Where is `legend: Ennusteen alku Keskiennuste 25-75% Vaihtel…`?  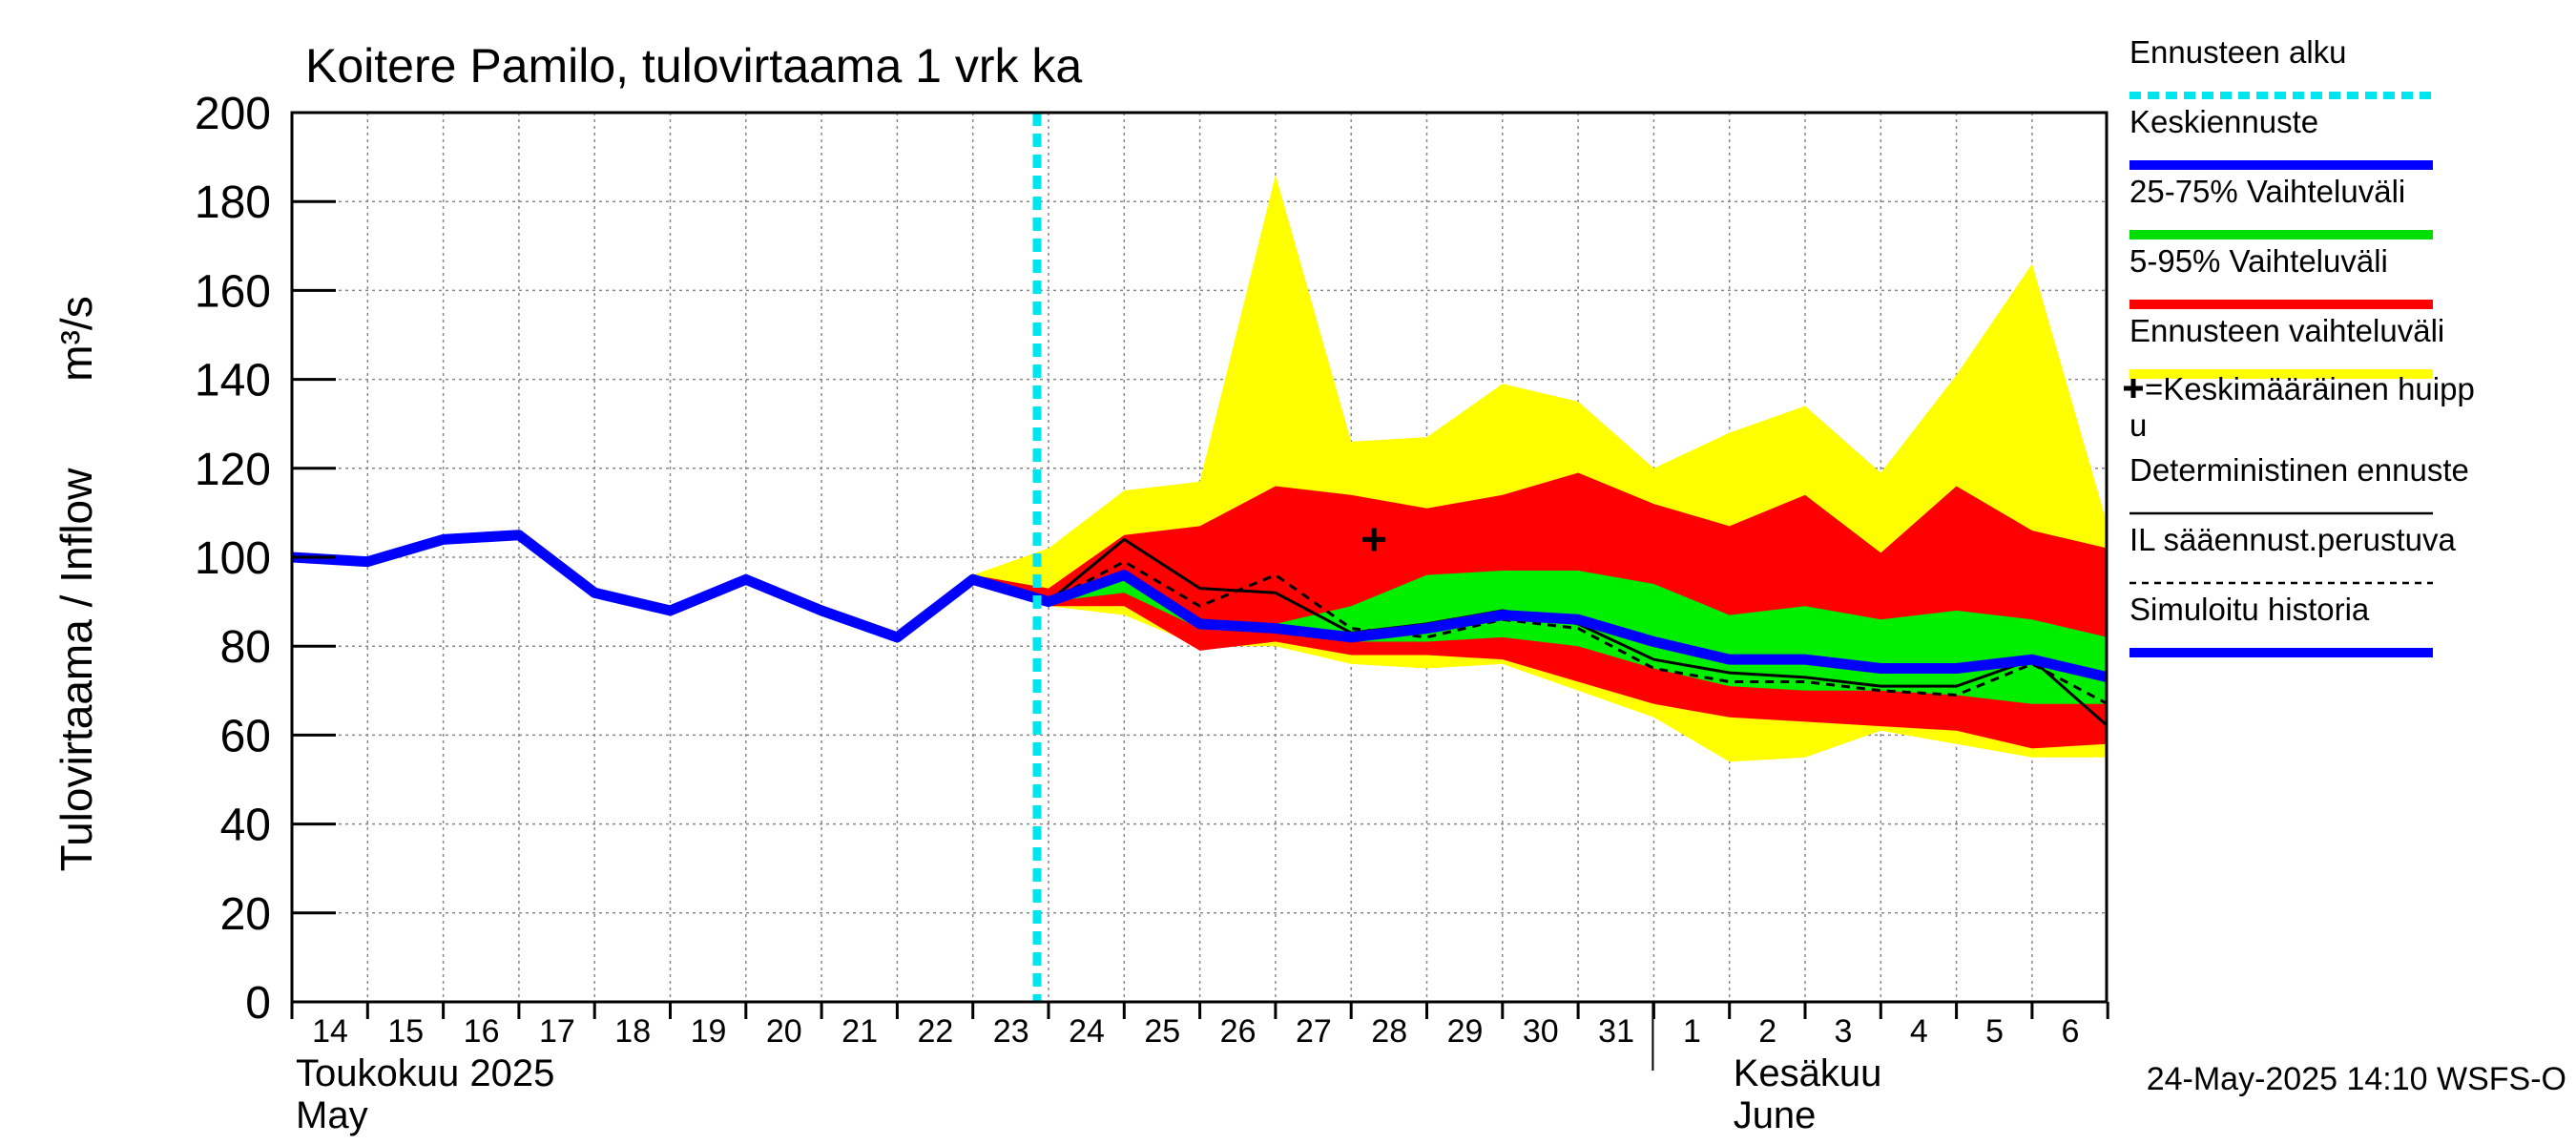 legend: Ennusteen alku Keskiennuste 25-75% Vaihtel… is located at coordinates (2299, 345).